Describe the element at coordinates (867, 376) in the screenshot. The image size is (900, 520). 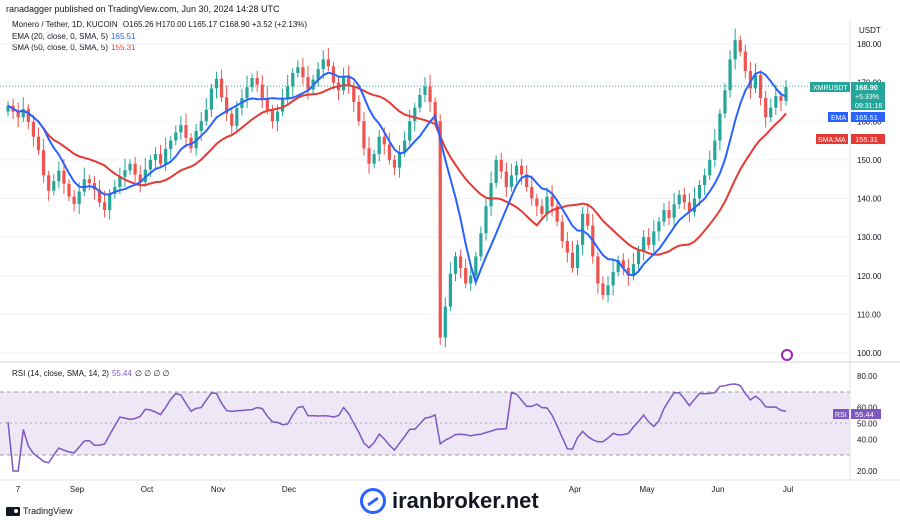
I see `rsi-tick-label: 80.00` at that location.